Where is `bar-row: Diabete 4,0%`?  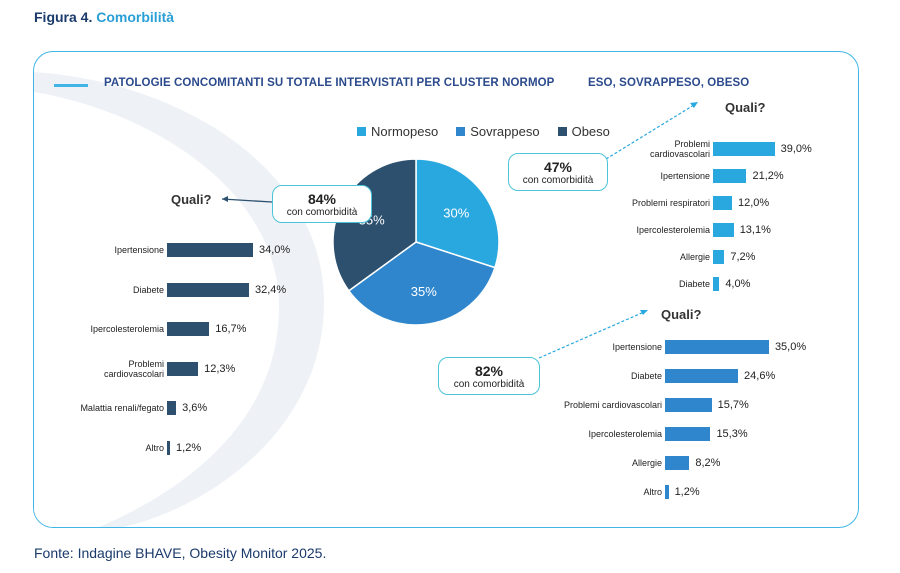 bar-row: Diabete 4,0% is located at coordinates (714, 284).